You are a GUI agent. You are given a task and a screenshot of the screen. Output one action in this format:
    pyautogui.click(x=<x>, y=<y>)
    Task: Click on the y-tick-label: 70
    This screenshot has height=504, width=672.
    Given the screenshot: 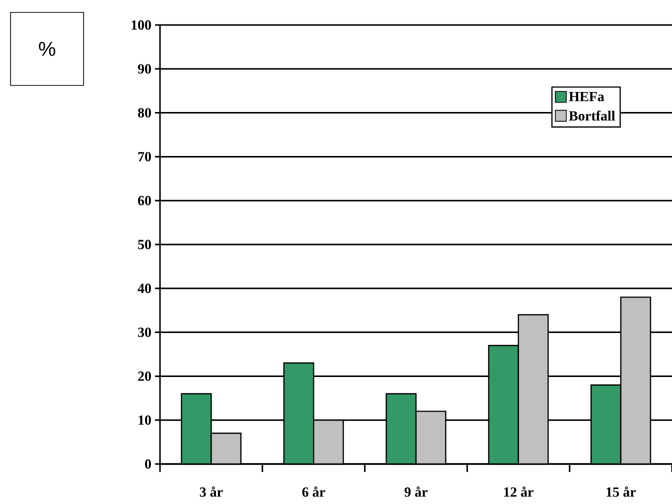 What is the action you would take?
    pyautogui.click(x=144, y=157)
    